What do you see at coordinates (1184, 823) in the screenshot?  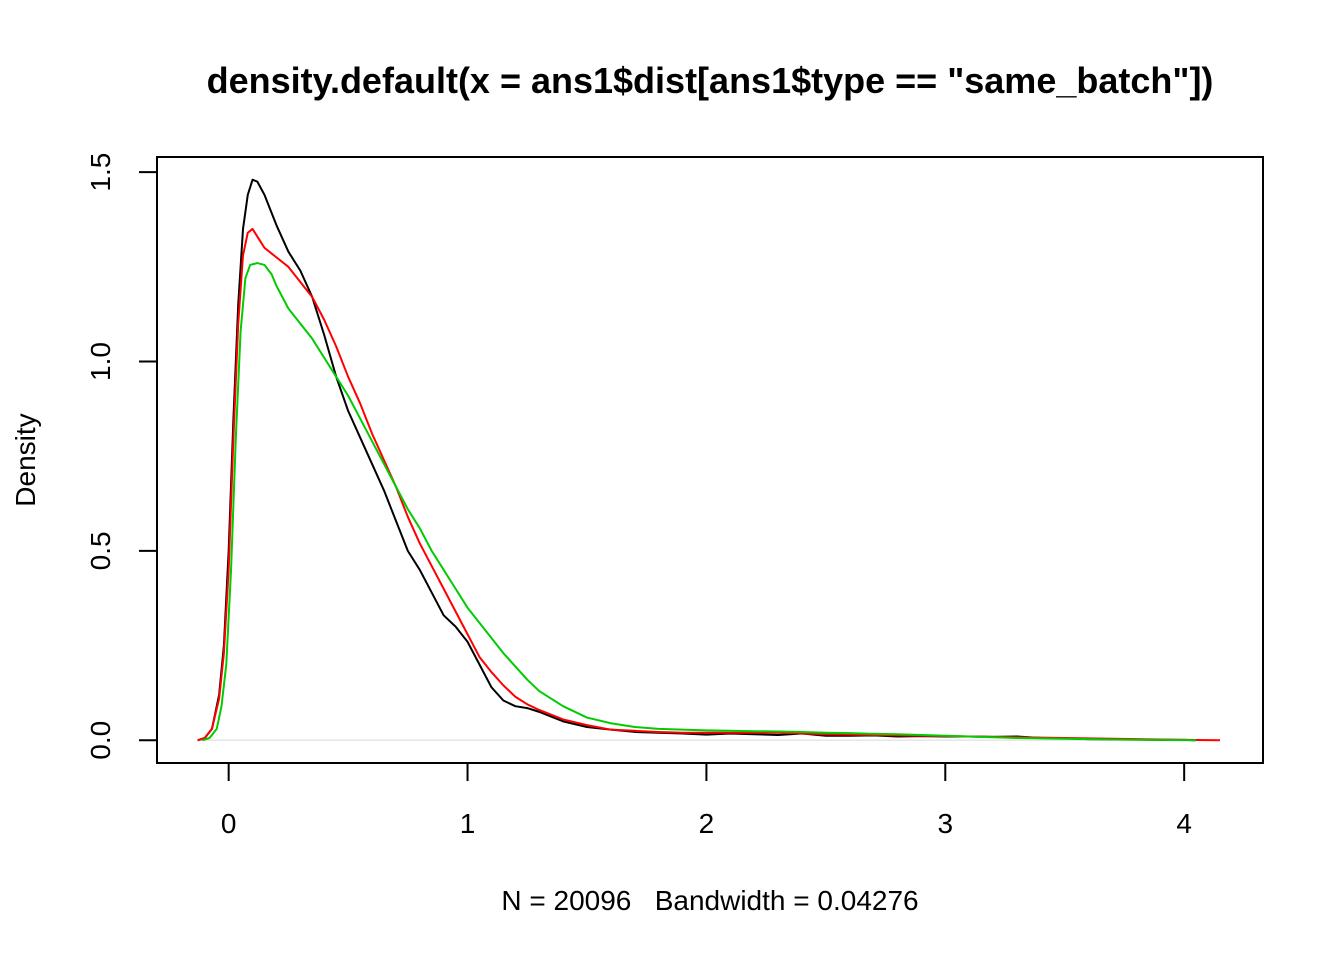 I see `x-tick-label: 4` at bounding box center [1184, 823].